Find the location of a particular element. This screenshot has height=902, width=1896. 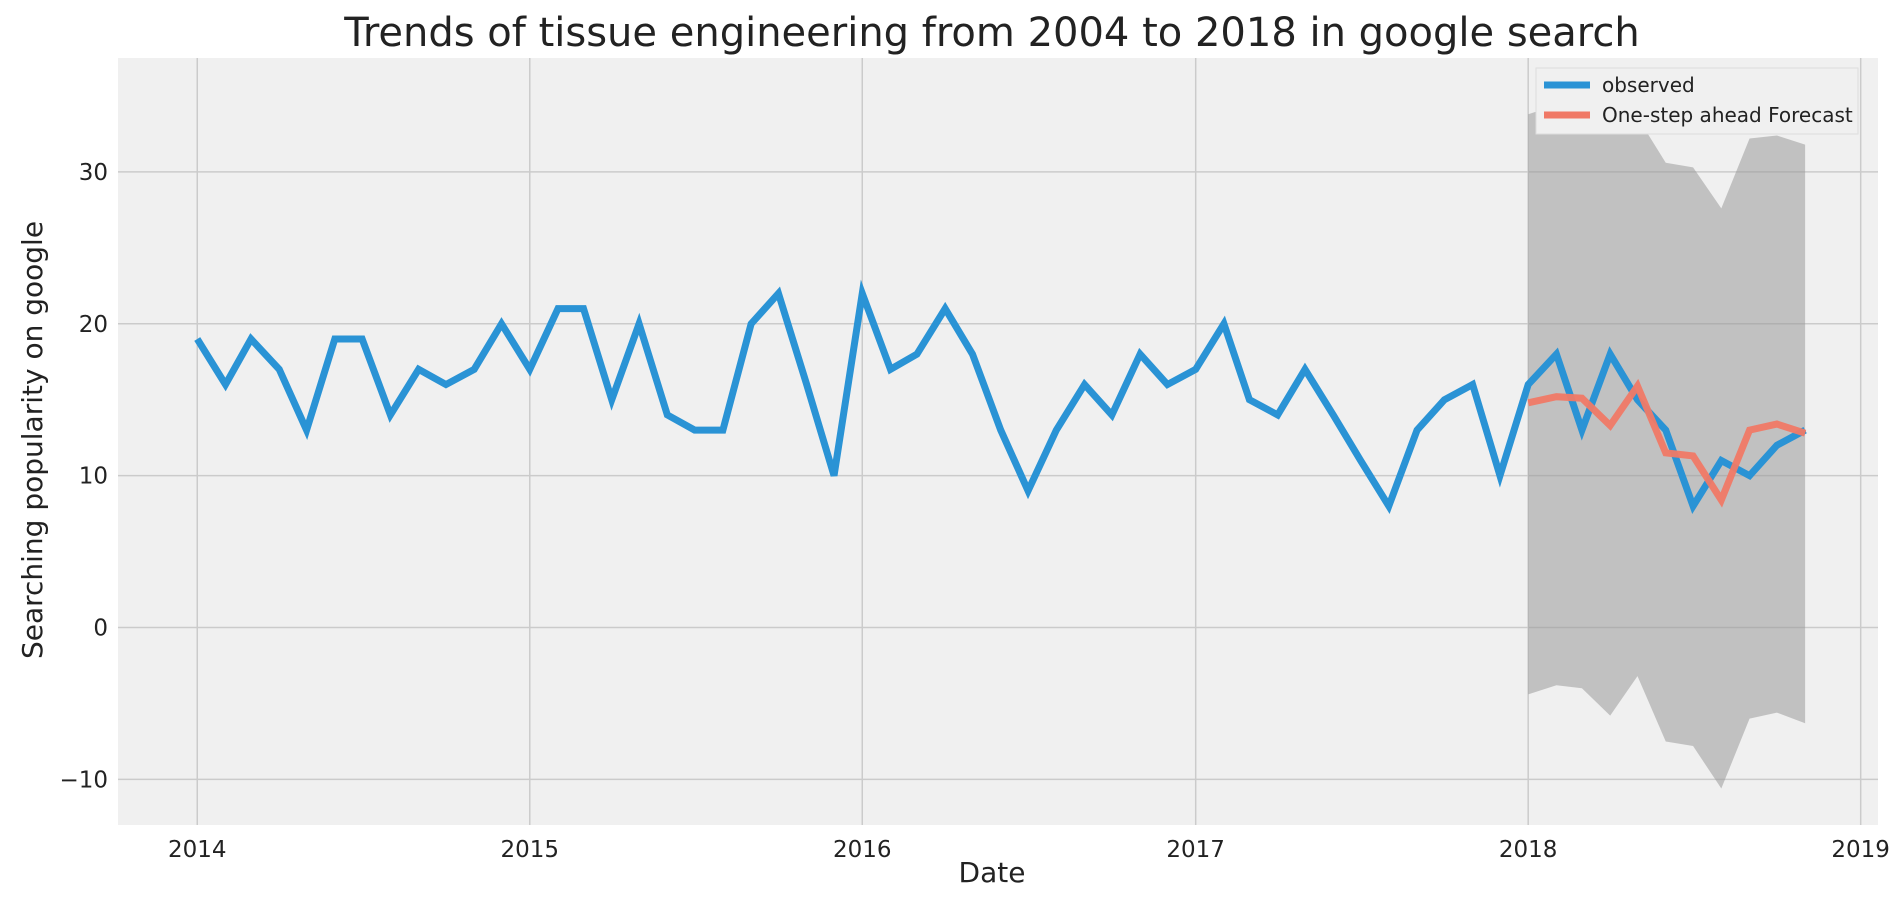

legend-box is located at coordinates (1697, 101).